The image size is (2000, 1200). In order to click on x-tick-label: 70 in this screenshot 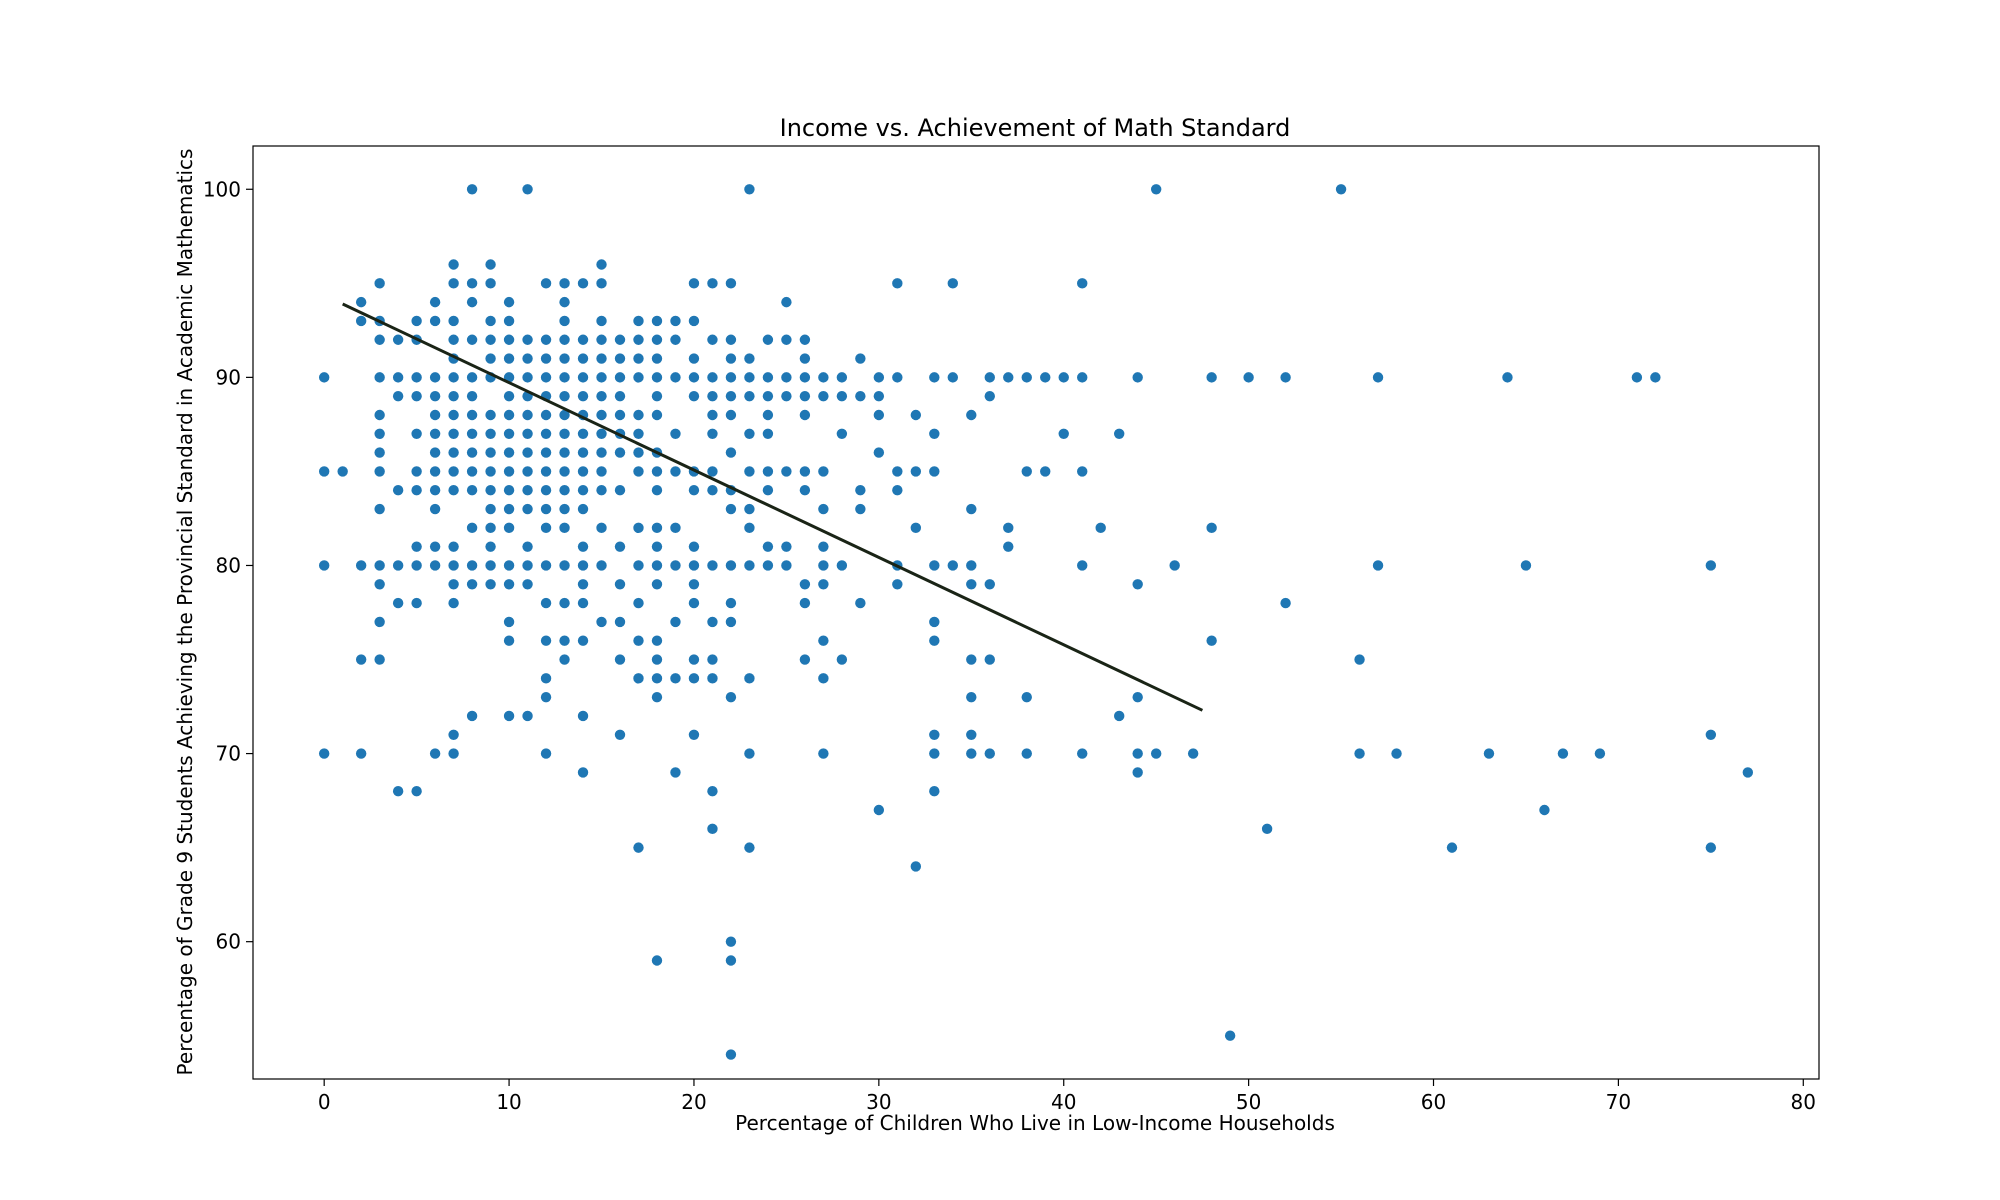, I will do `click(1618, 1102)`.